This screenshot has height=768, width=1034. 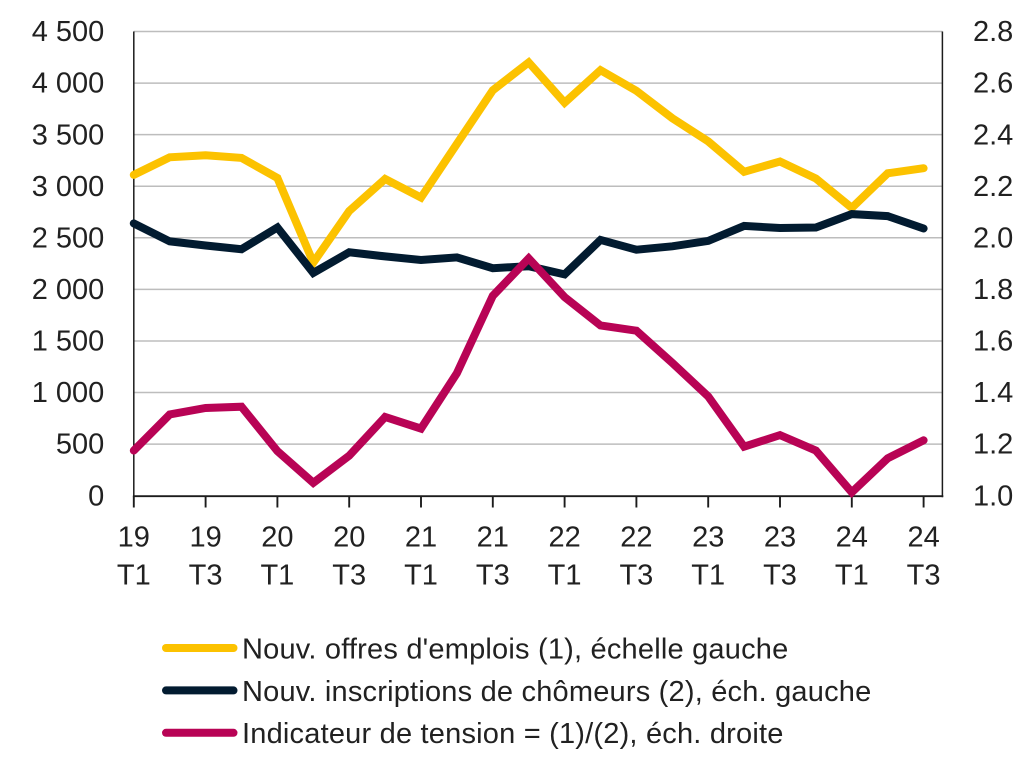 What do you see at coordinates (68, 238) in the screenshot?
I see `svg-text: 2 500` at bounding box center [68, 238].